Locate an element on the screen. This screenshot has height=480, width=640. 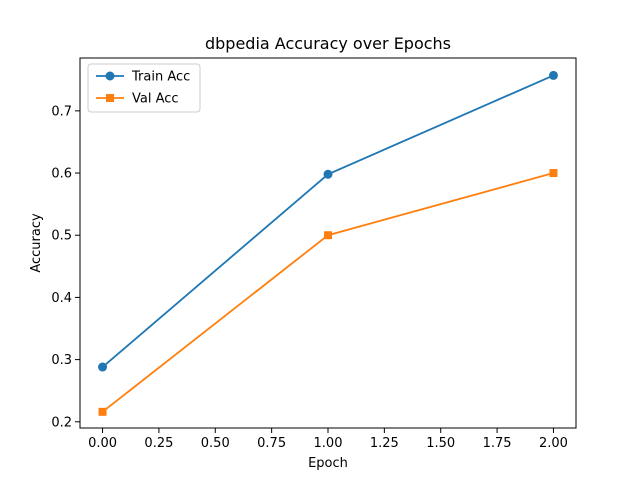
legend-label-val-acc: Val Acc is located at coordinates (155, 99).